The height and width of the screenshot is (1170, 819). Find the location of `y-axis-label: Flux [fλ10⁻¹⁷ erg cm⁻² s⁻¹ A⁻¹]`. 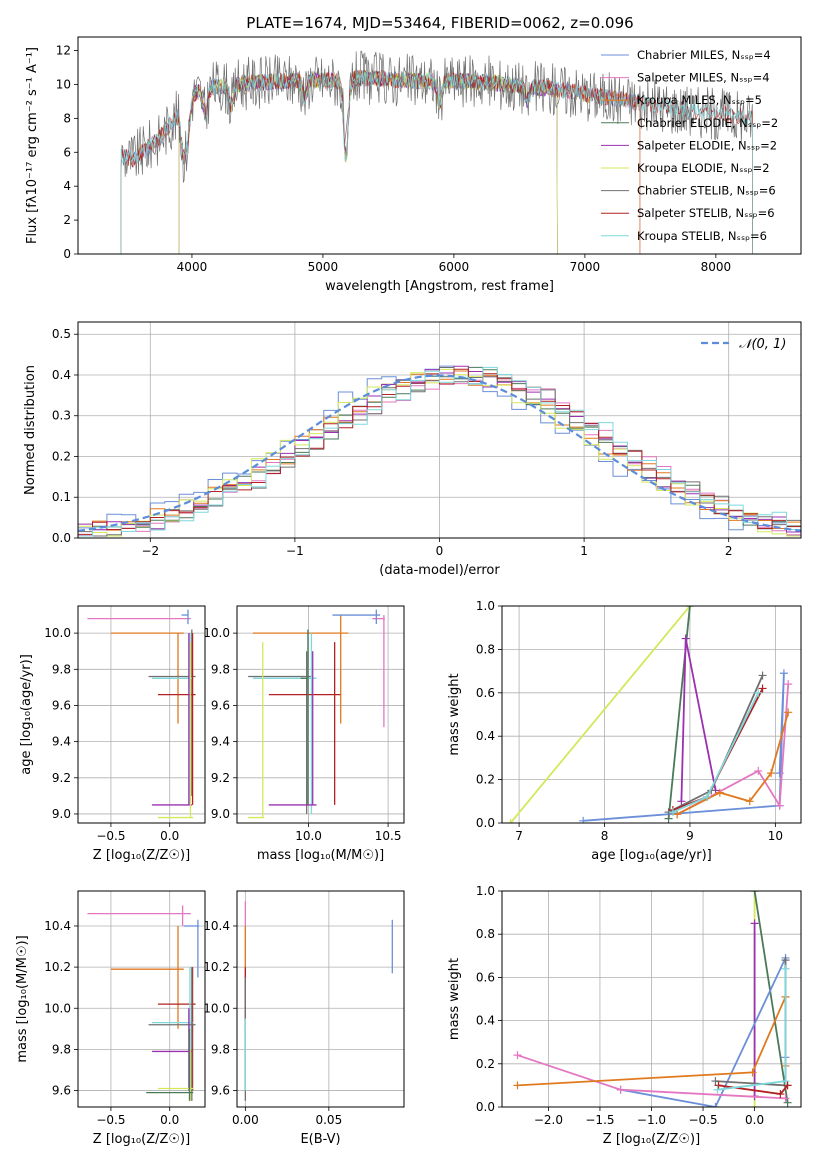

y-axis-label: Flux [fλ10⁻¹⁷ erg cm⁻² s⁻¹ A⁻¹] is located at coordinates (32, 145).